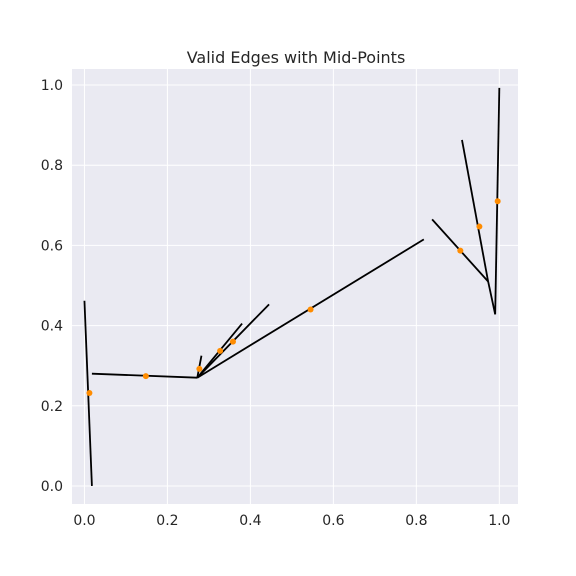  What do you see at coordinates (250, 521) in the screenshot?
I see `x-tick-label: 0.4` at bounding box center [250, 521].